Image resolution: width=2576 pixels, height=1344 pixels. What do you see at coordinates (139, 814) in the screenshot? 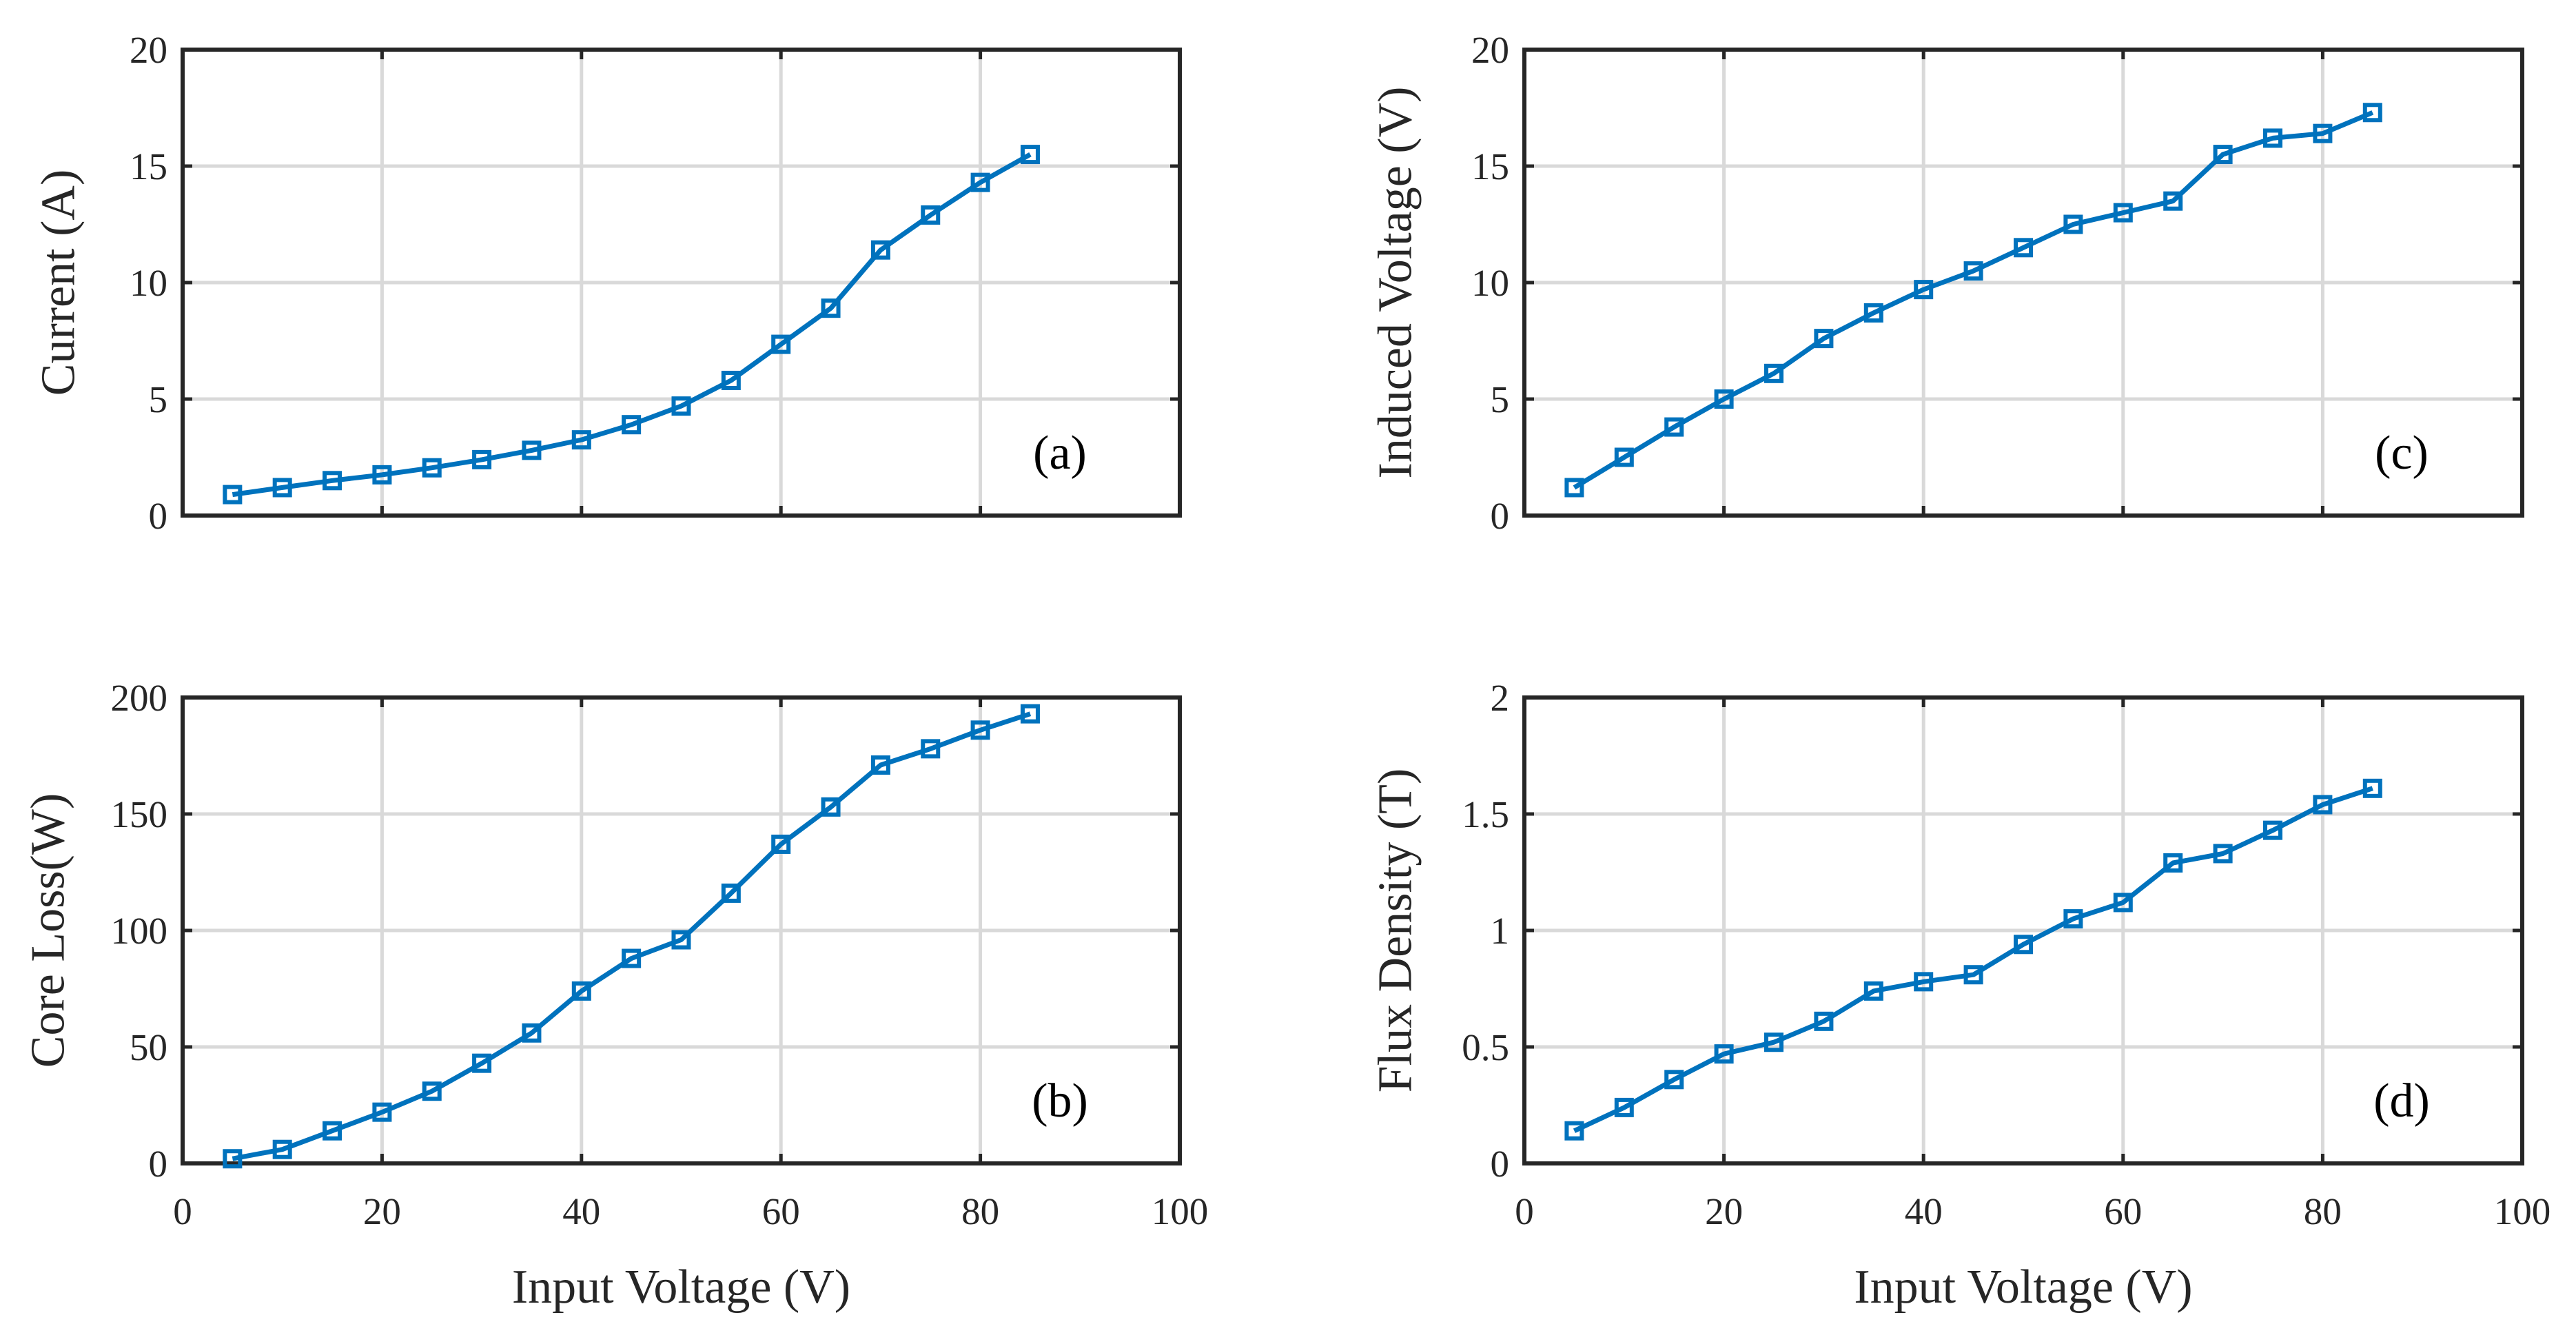
I see `y-tick-label: 150` at bounding box center [139, 814].